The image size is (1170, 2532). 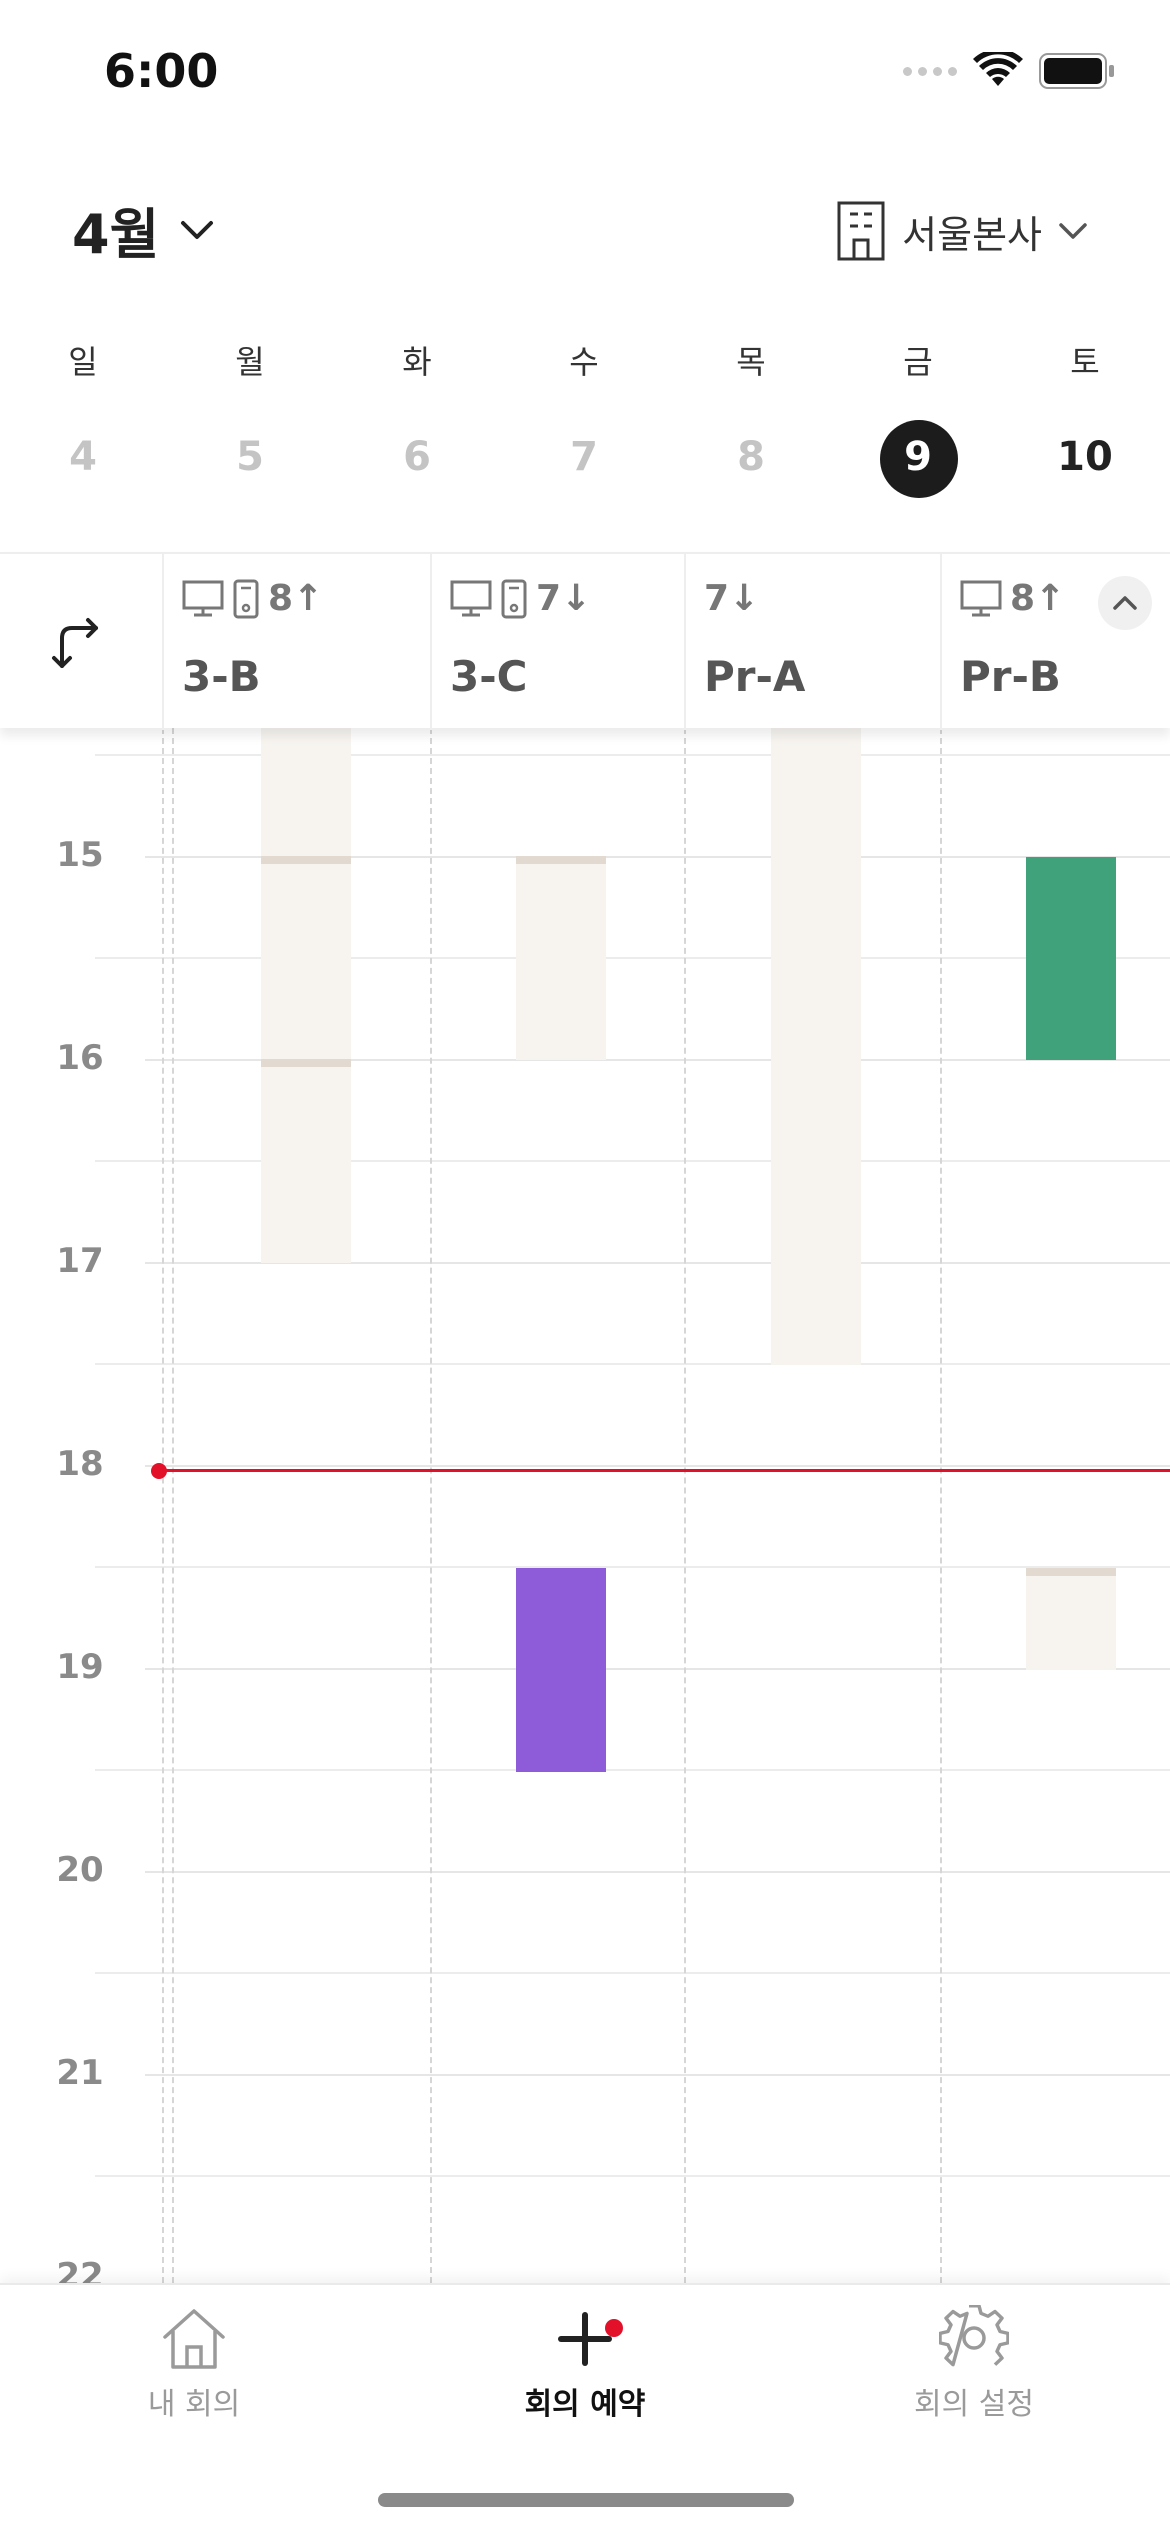 I want to click on room-name: Pr-B, so click(x=1010, y=676).